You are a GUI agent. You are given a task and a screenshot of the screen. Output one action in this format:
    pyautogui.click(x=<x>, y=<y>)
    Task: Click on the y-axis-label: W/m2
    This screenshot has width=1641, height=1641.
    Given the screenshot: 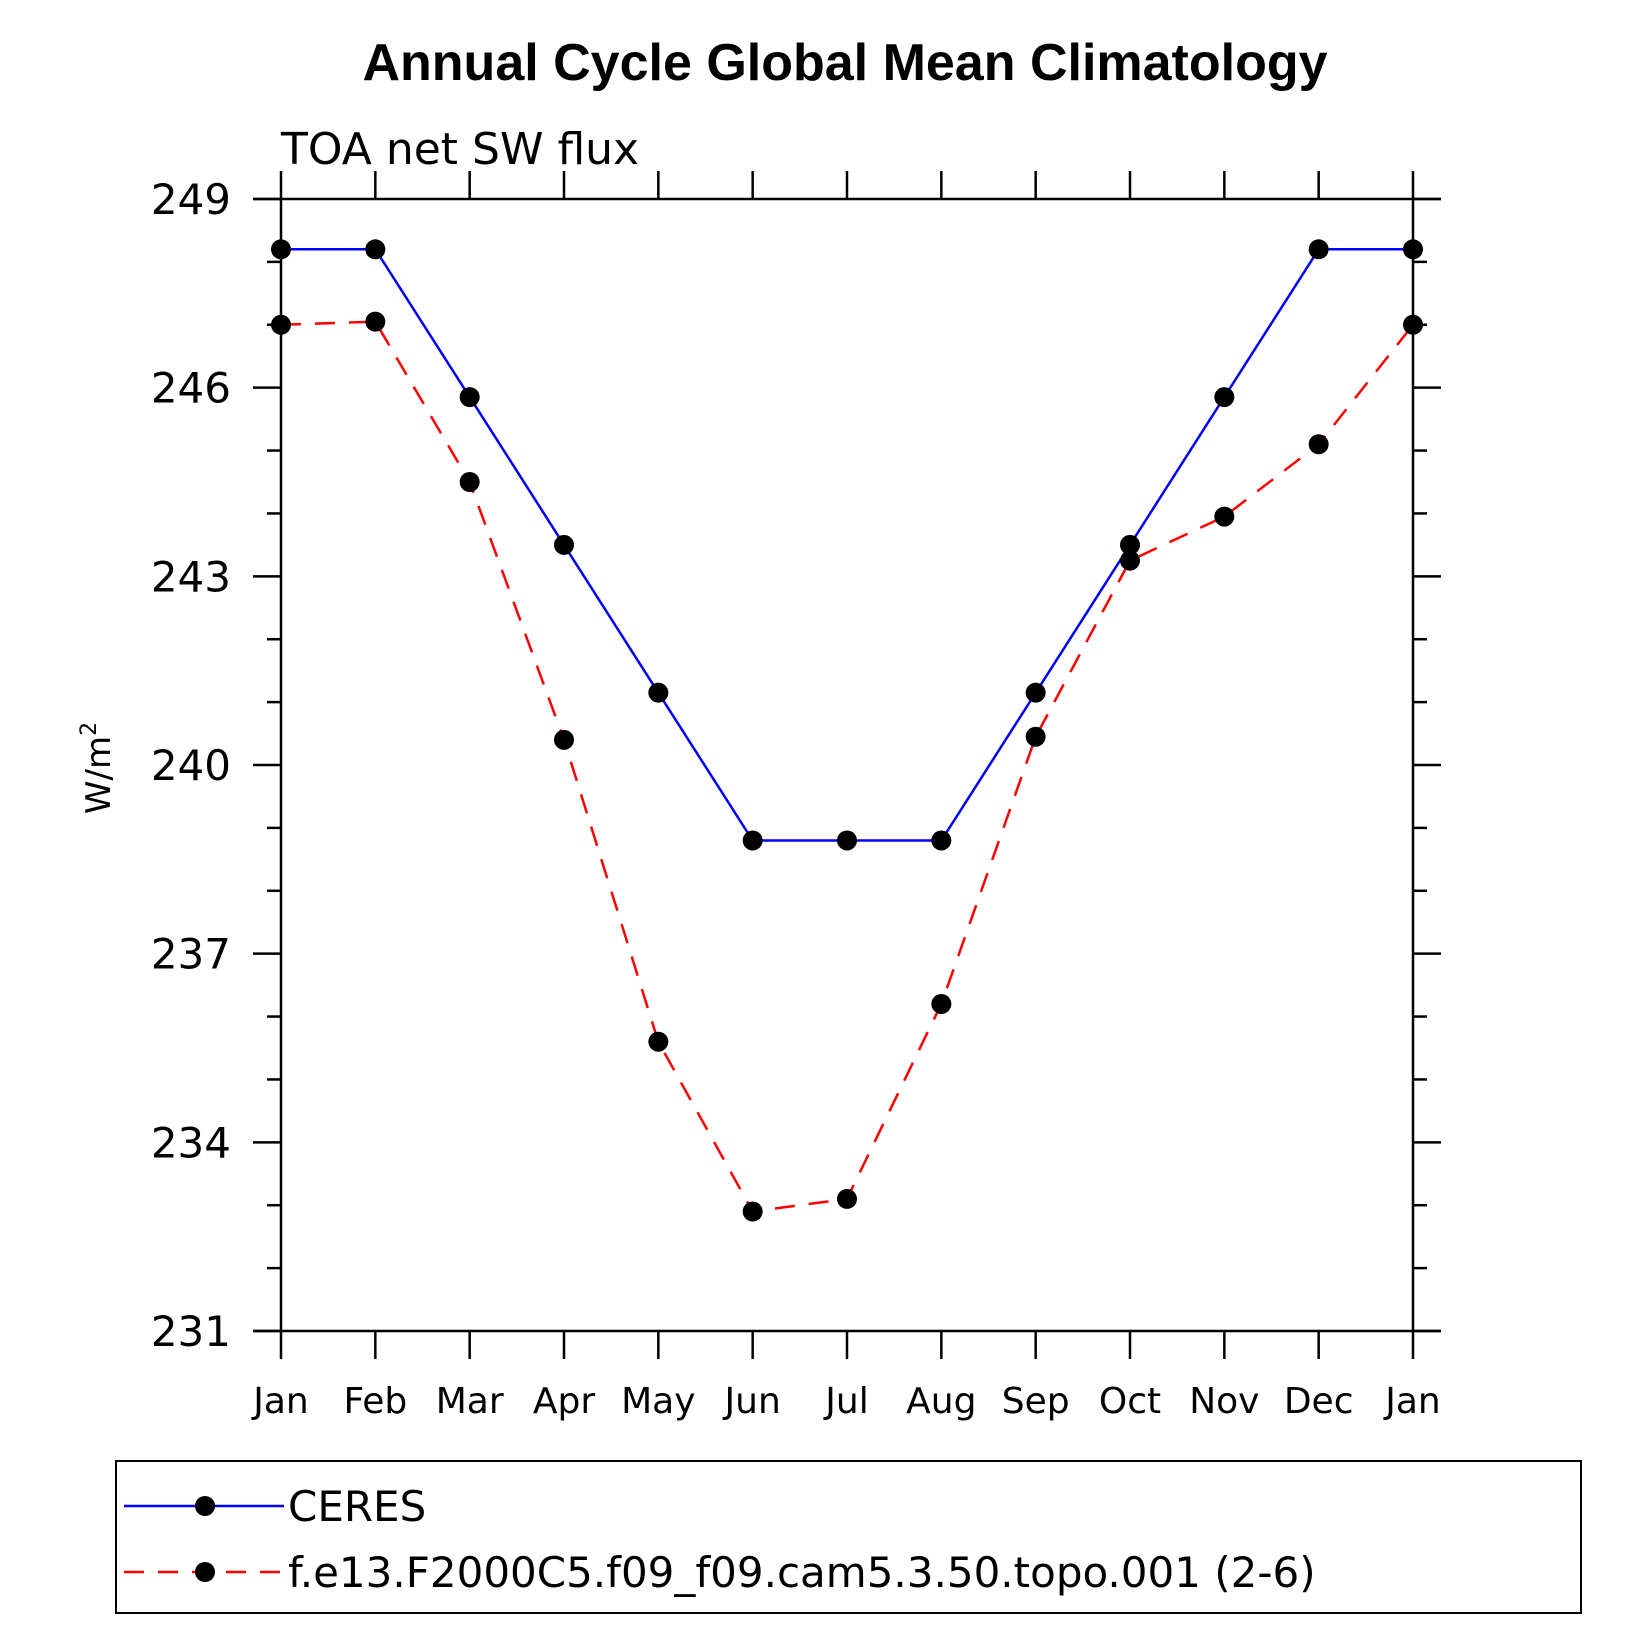 What is the action you would take?
    pyautogui.click(x=98, y=768)
    